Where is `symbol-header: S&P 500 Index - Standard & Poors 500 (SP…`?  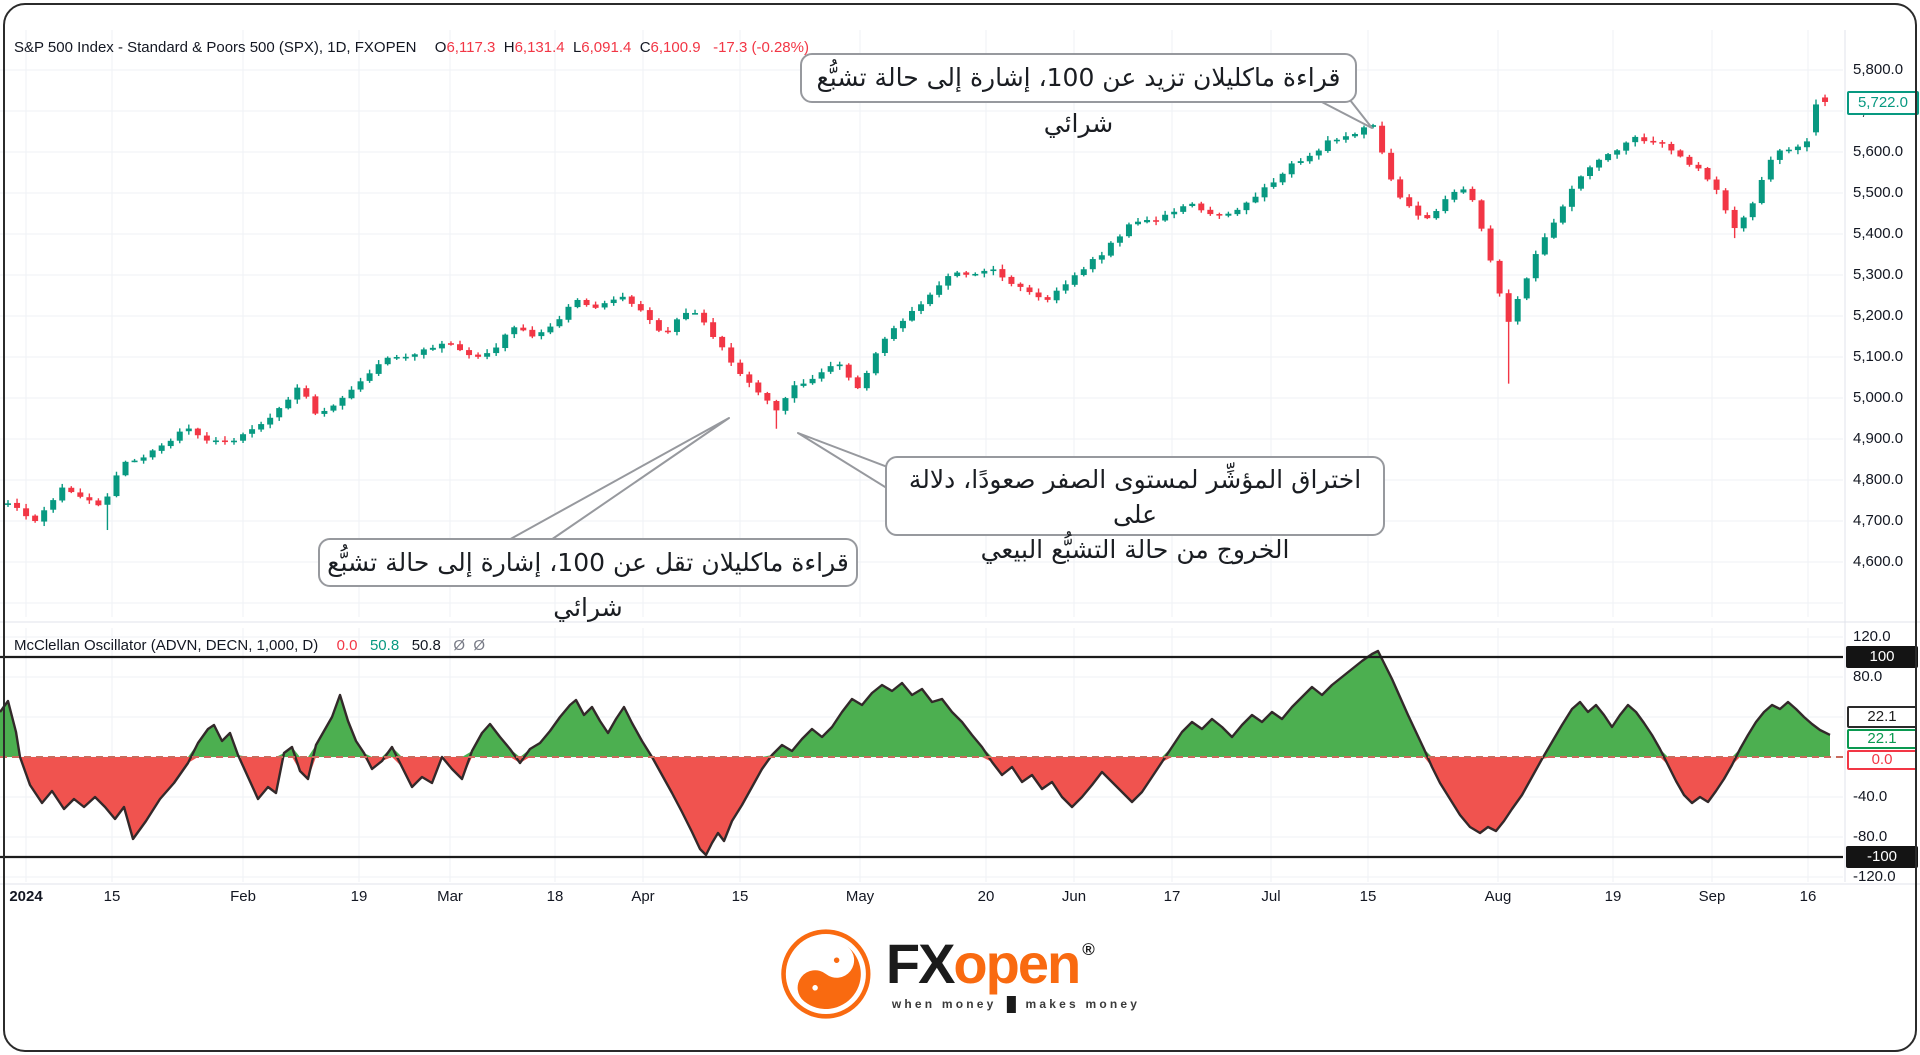 symbol-header: S&P 500 Index - Standard & Poors 500 (SP… is located at coordinates (411, 47).